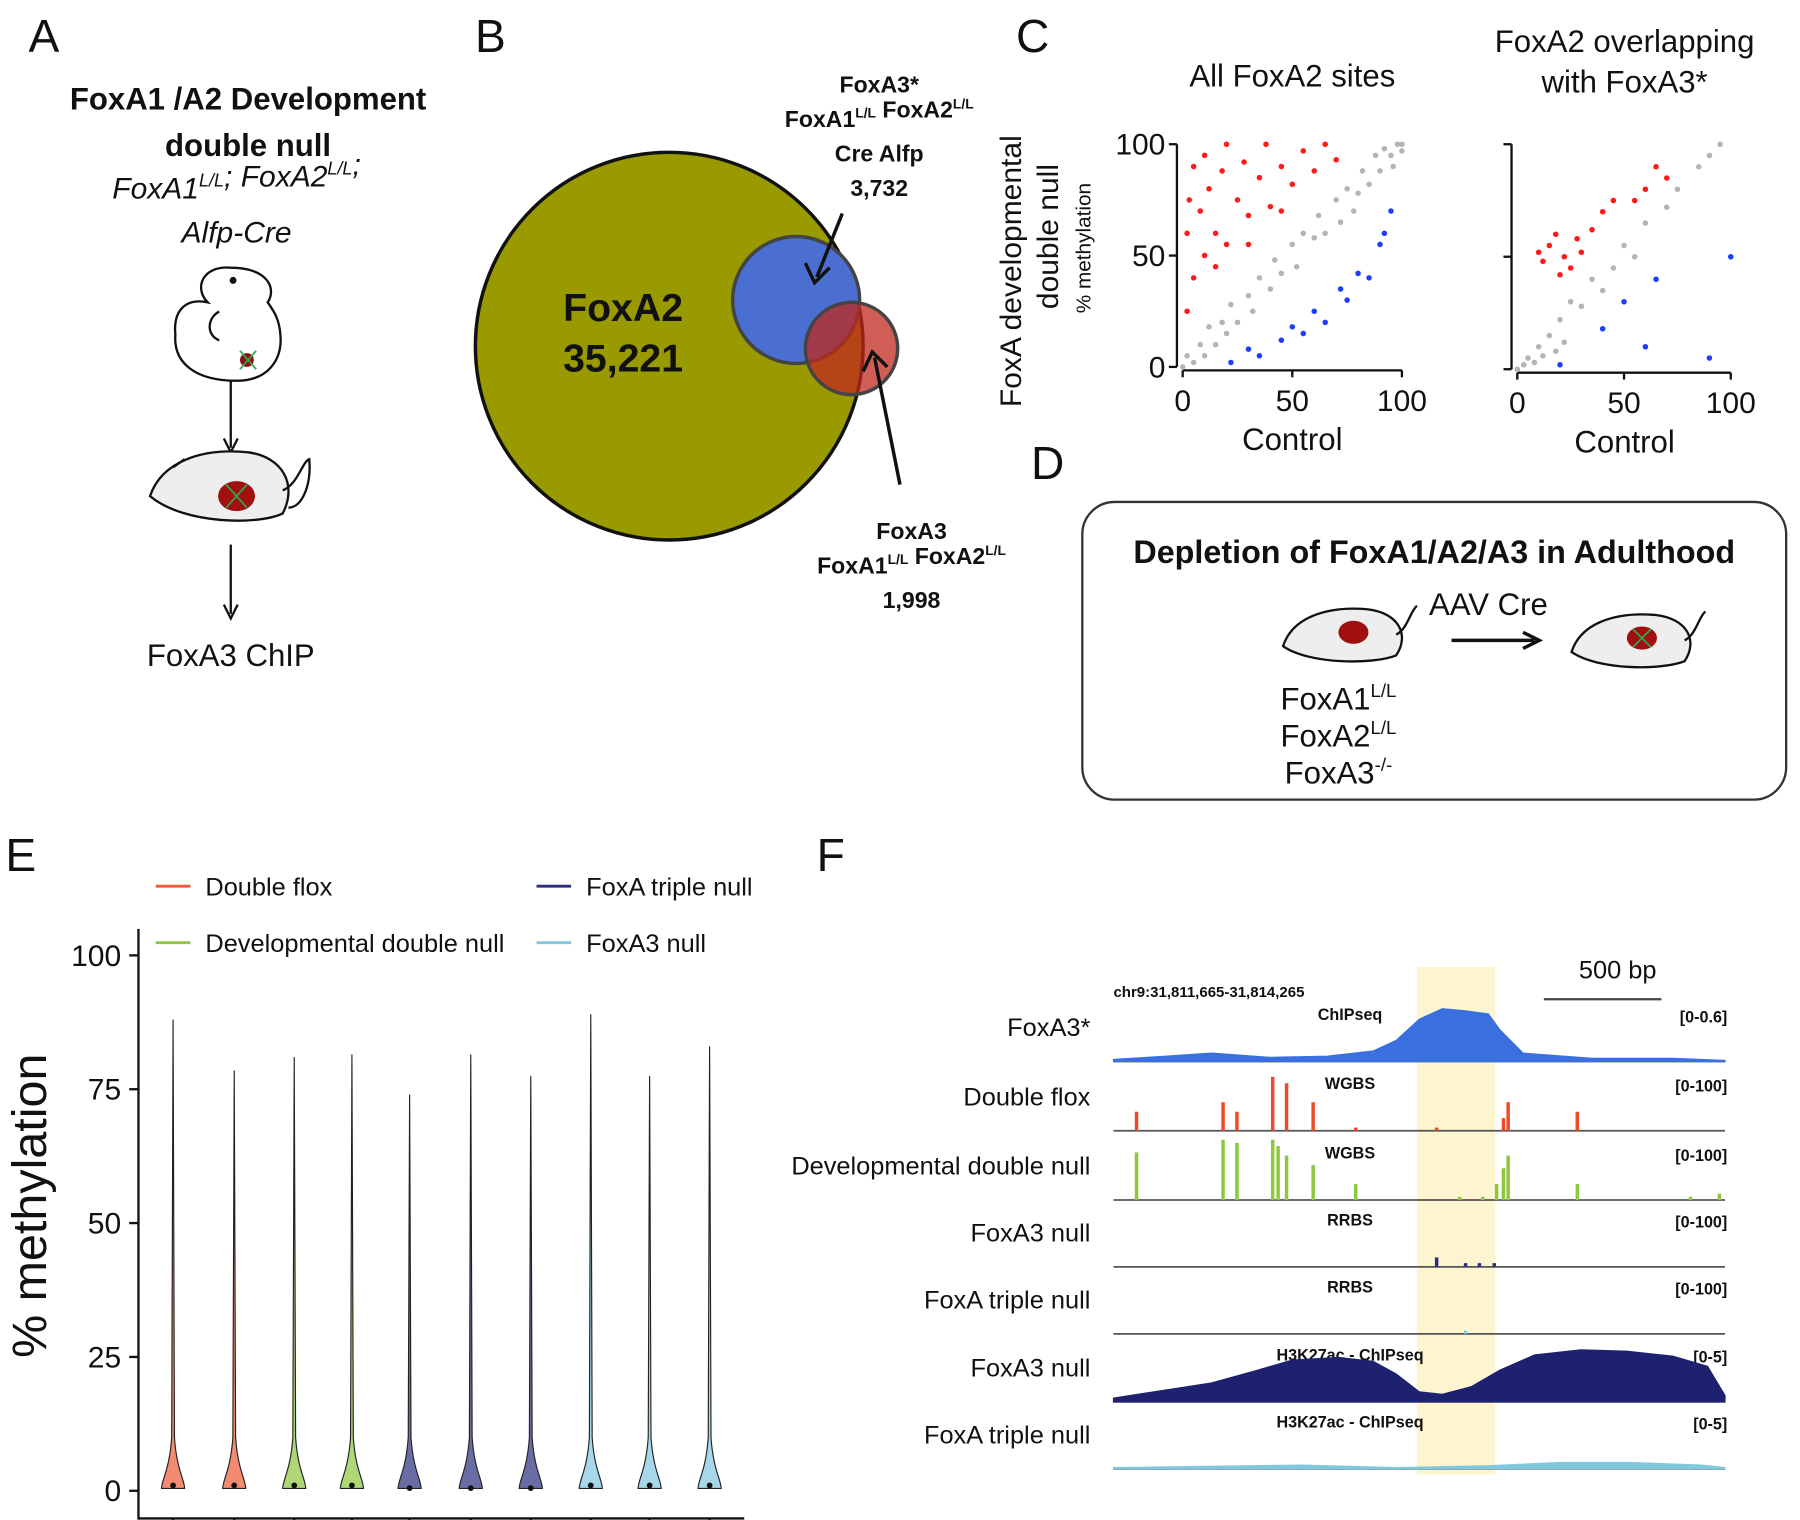 This screenshot has height=1520, width=1800. What do you see at coordinates (851, 348) in the screenshot?
I see `venn-foxa3` at bounding box center [851, 348].